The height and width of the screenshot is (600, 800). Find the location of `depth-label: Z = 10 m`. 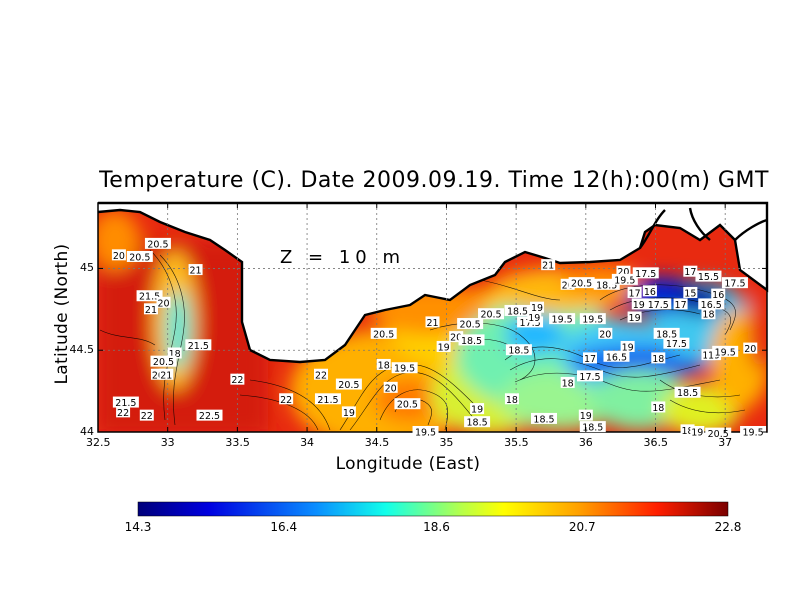

depth-label: Z = 10 m is located at coordinates (343, 257).